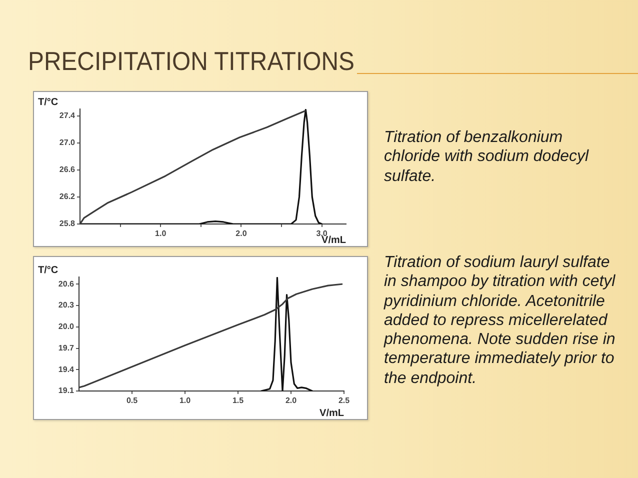 This screenshot has width=638, height=478. What do you see at coordinates (132, 401) in the screenshot?
I see `x-tick-label: 0.5` at bounding box center [132, 401].